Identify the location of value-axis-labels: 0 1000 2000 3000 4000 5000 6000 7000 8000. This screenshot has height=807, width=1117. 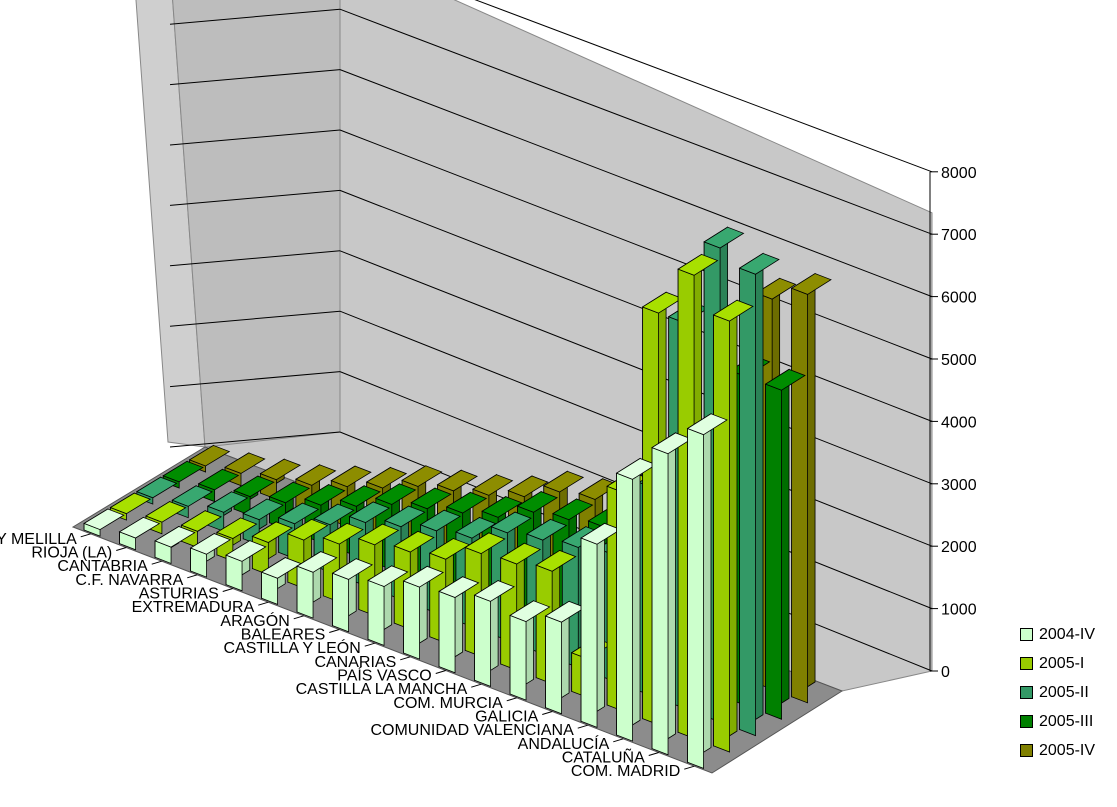
(959, 423).